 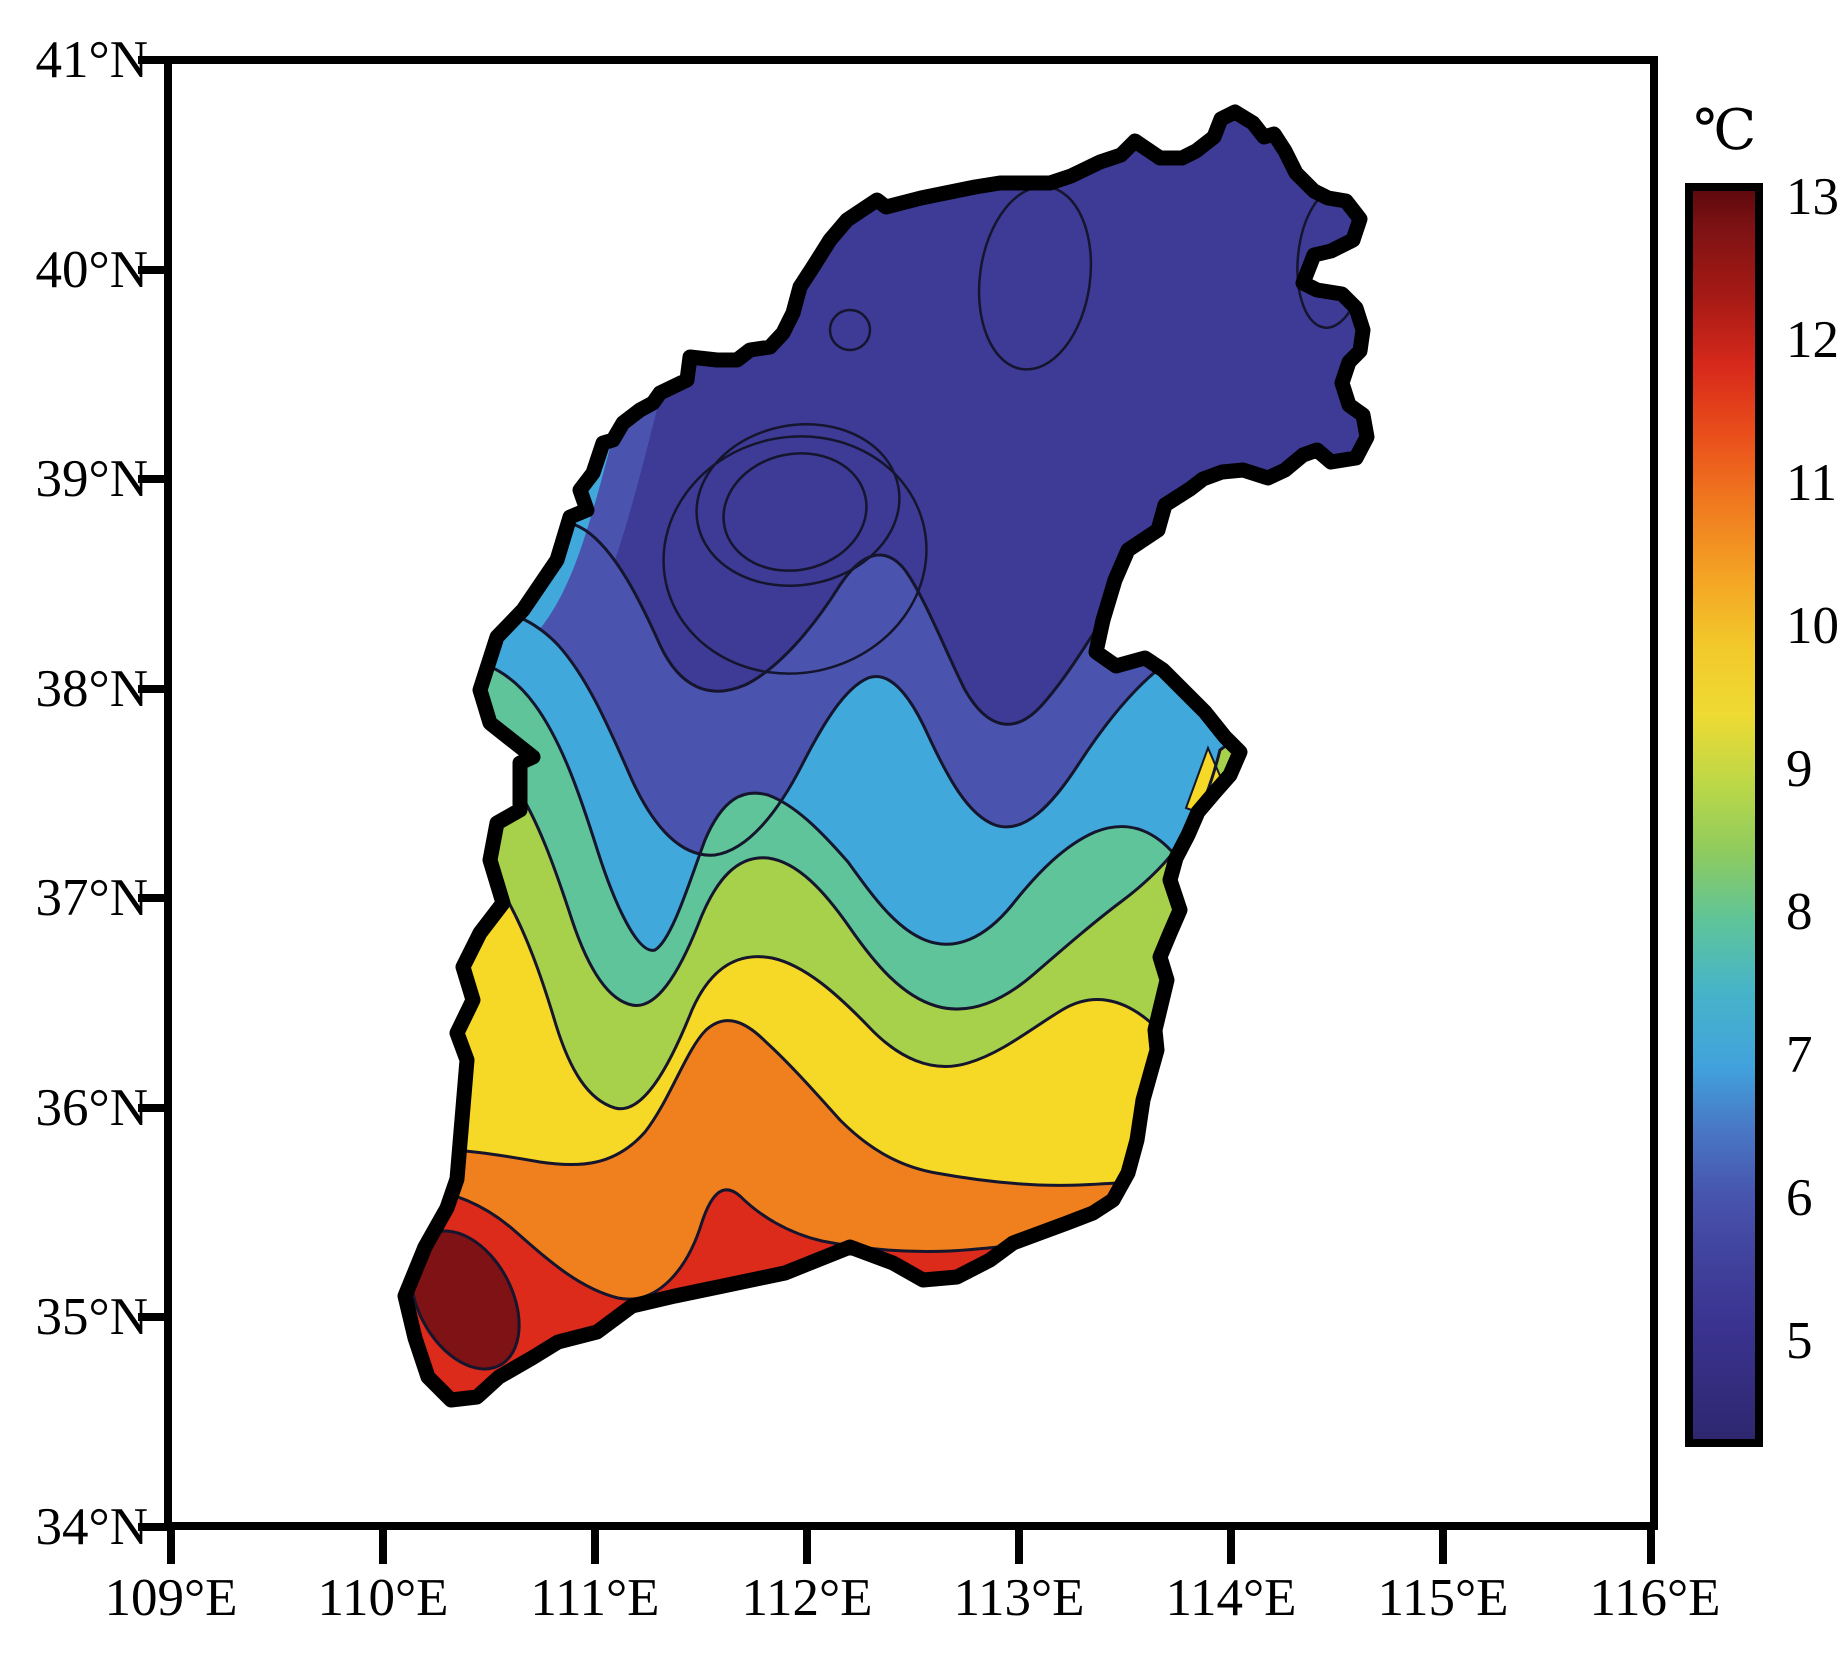 I want to click on x-tick-116e, so click(x=1651, y=1546).